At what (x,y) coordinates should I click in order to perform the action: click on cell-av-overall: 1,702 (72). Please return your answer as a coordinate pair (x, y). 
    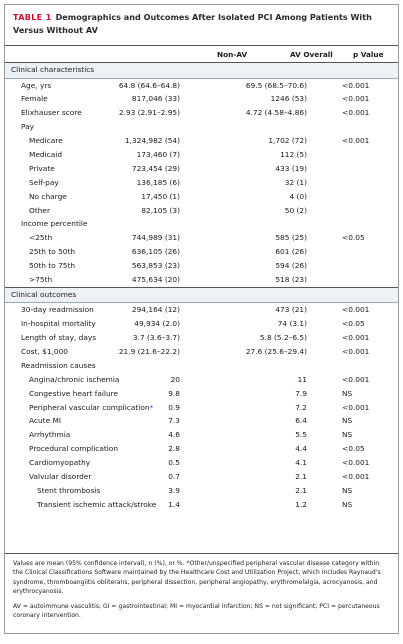
    Looking at the image, I should click on (287, 141).